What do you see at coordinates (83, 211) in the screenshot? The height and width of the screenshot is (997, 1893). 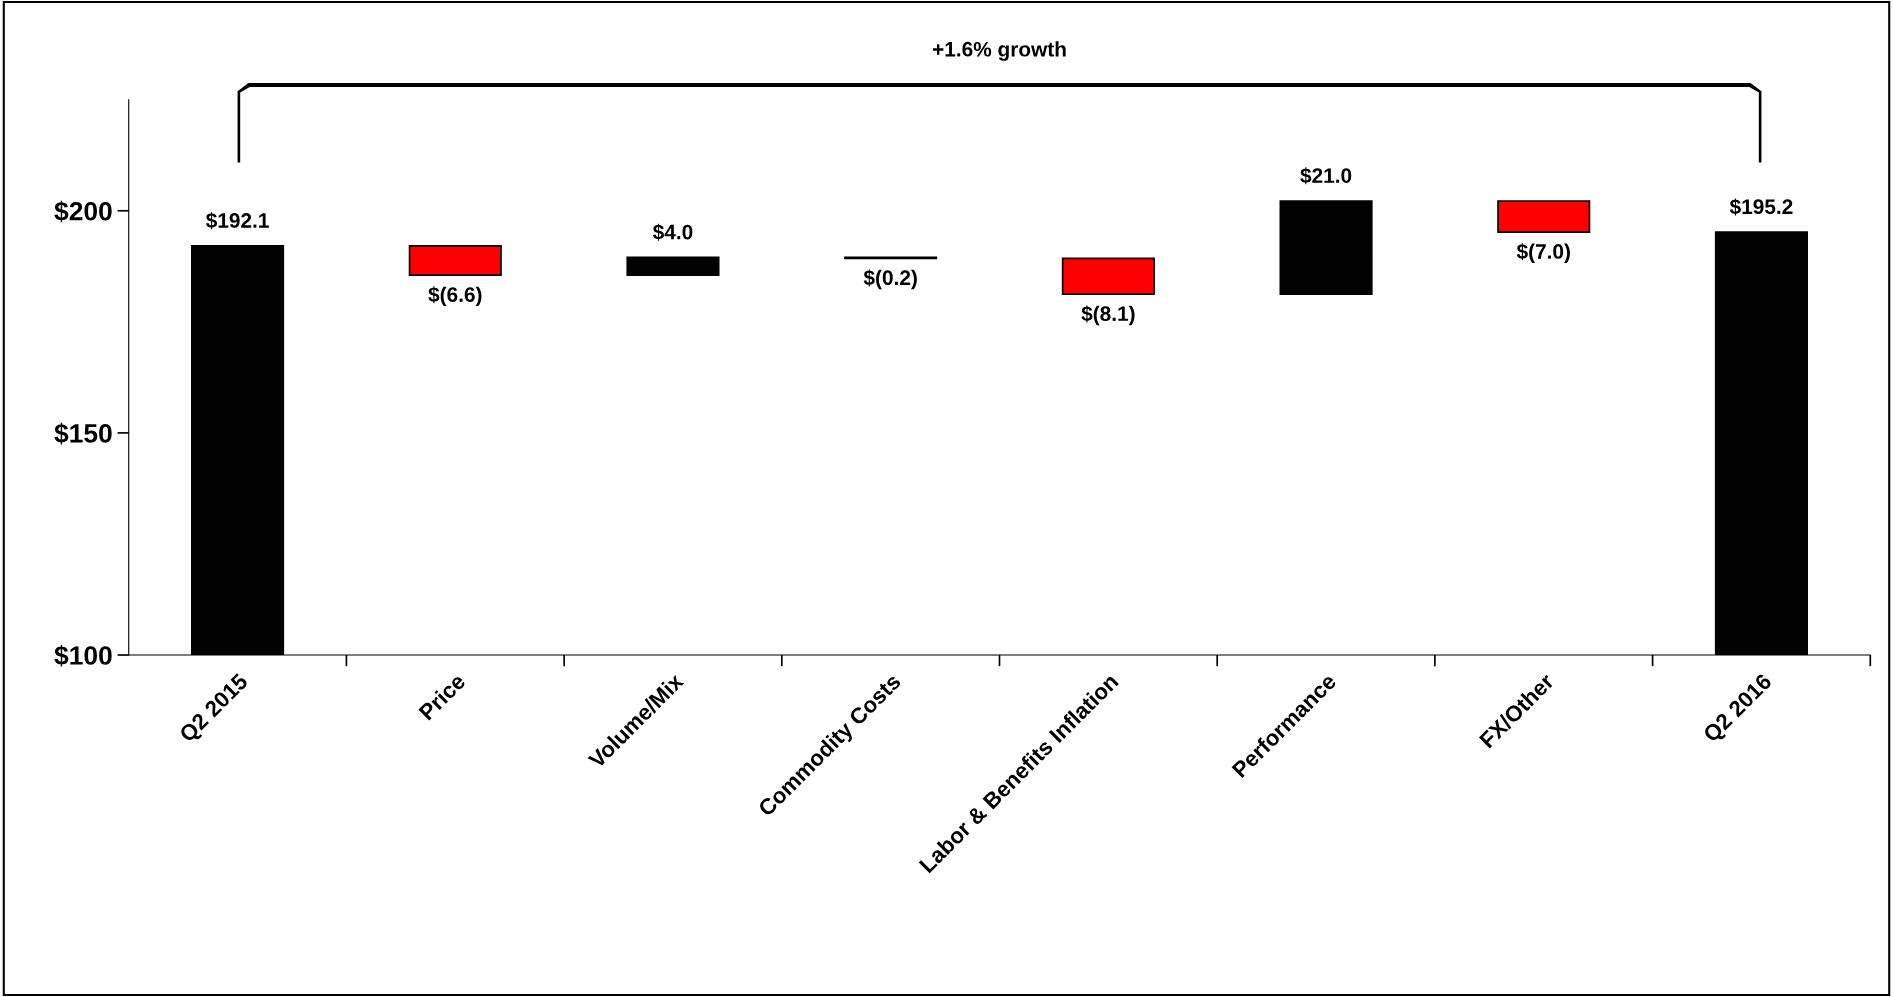 I see `y-tick-label: $200` at bounding box center [83, 211].